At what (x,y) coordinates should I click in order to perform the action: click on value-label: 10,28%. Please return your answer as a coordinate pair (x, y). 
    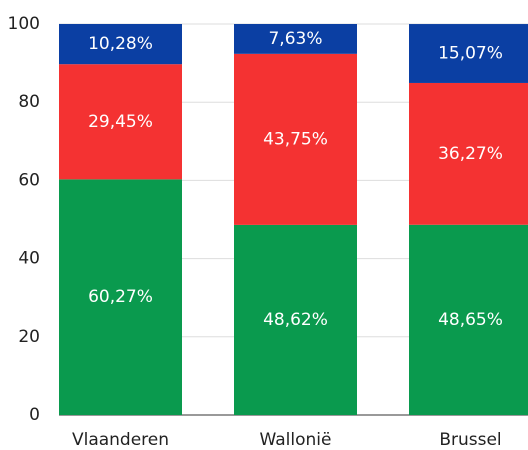
    Looking at the image, I should click on (120, 44).